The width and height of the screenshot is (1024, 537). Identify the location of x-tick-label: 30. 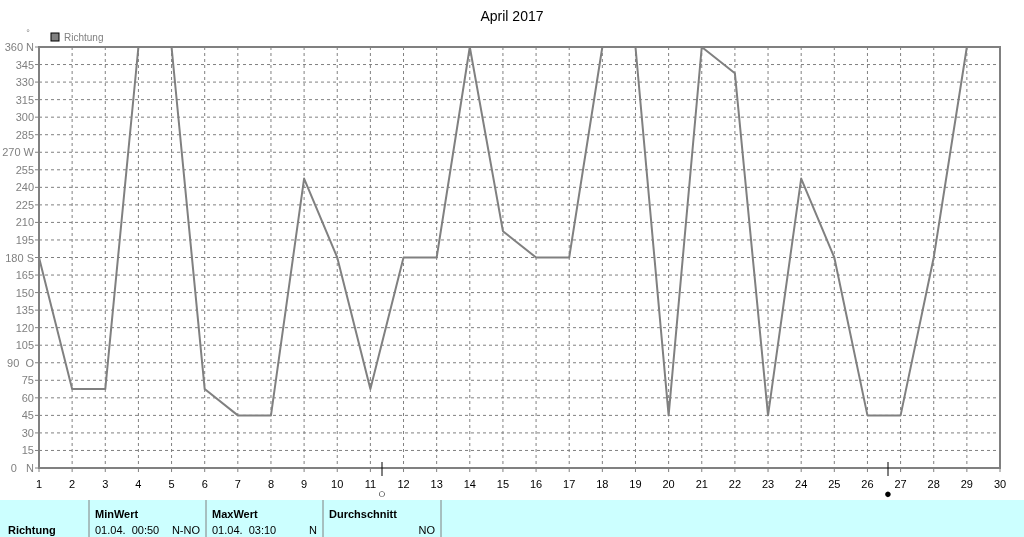
(1000, 484).